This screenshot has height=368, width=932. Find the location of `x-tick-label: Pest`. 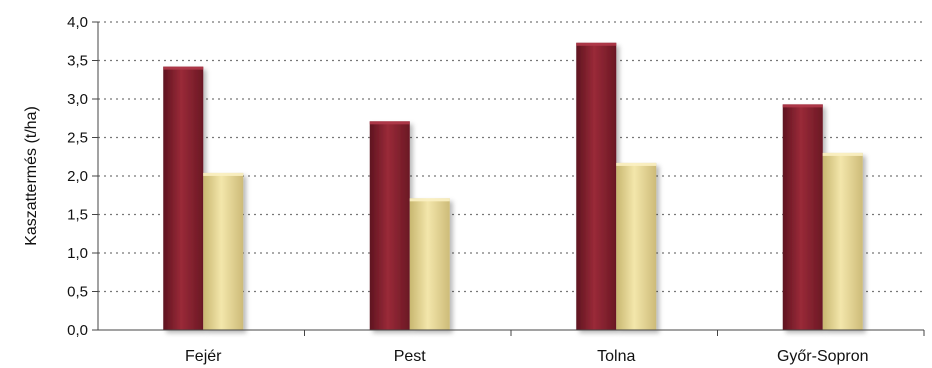

x-tick-label: Pest is located at coordinates (410, 356).